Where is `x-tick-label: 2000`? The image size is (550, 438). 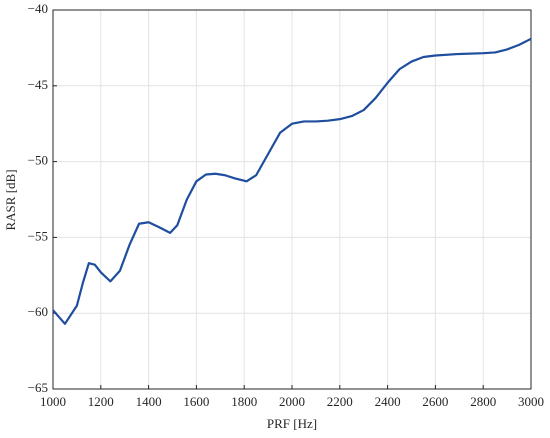
x-tick-label: 2000 is located at coordinates (292, 401).